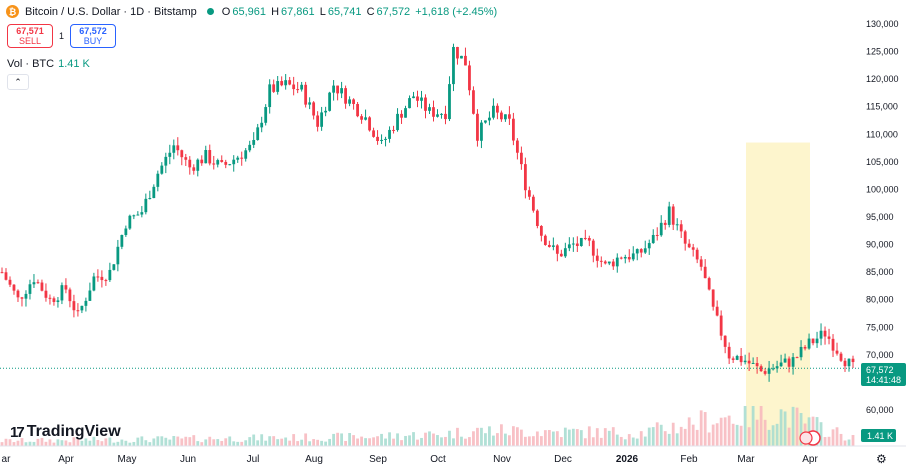 The height and width of the screenshot is (470, 906). What do you see at coordinates (882, 79) in the screenshot?
I see `price-tick-label: 120,000` at bounding box center [882, 79].